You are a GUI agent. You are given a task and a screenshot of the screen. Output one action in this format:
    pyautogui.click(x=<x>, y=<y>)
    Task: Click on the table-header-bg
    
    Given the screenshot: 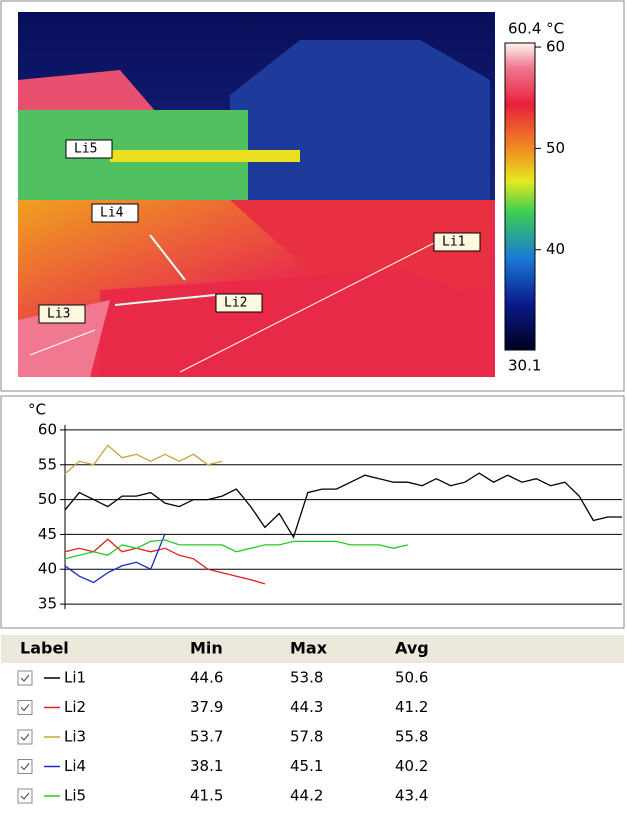 What is the action you would take?
    pyautogui.click(x=312, y=649)
    